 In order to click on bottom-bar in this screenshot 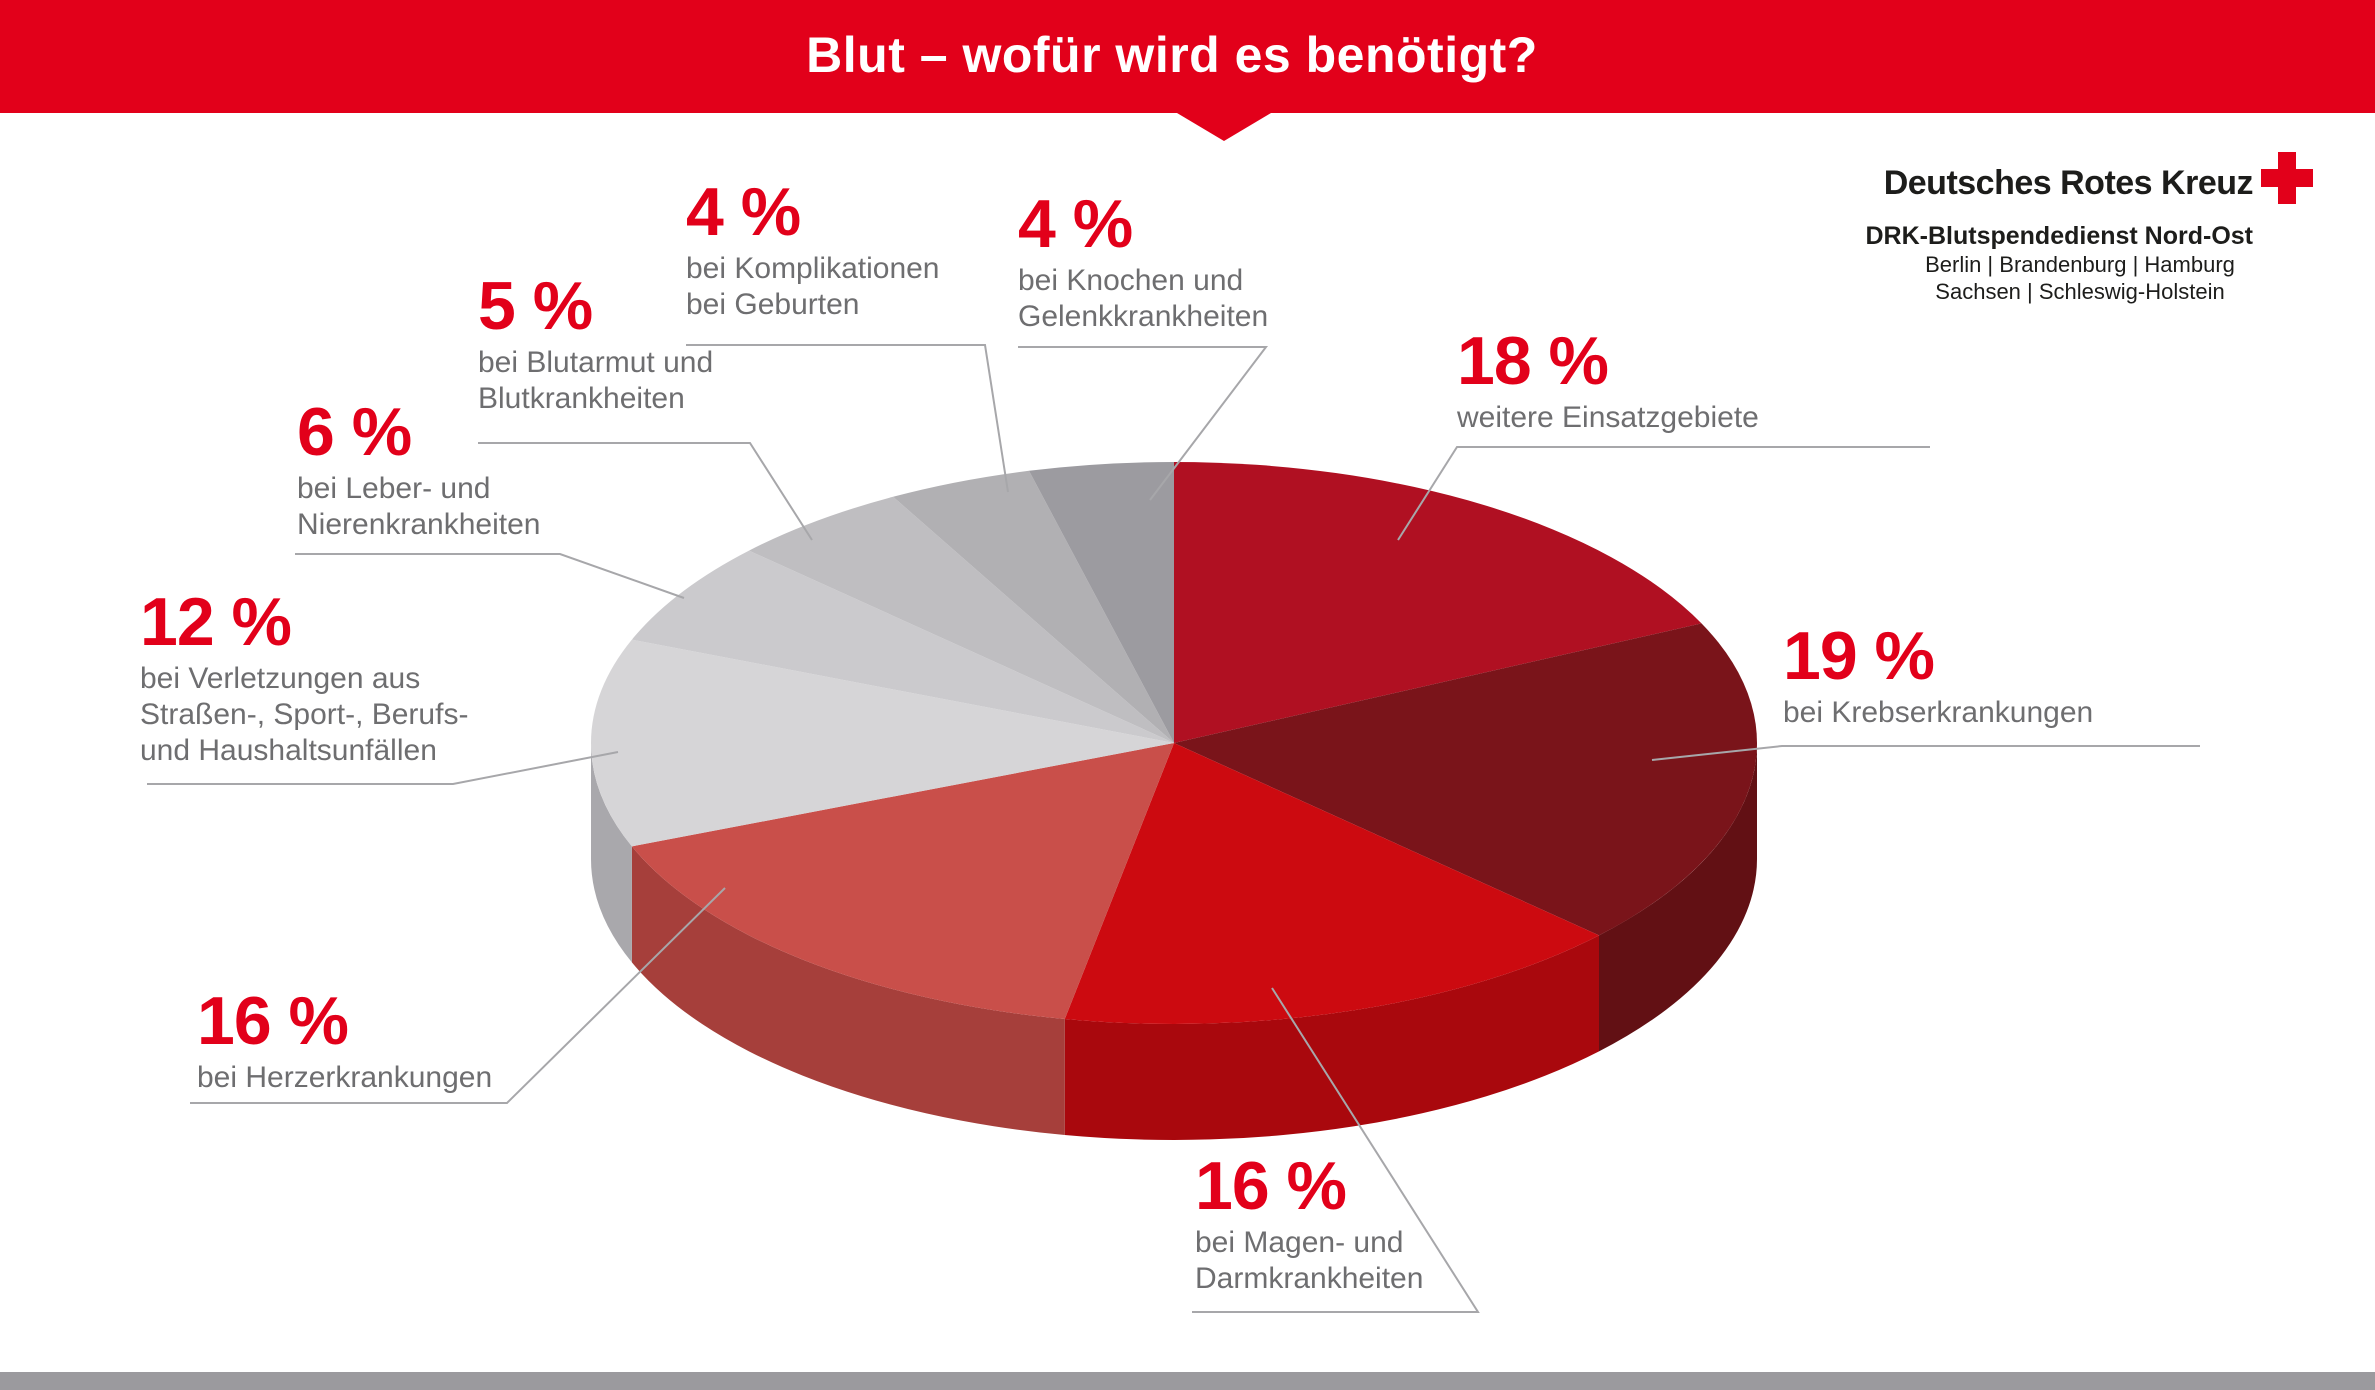, I will do `click(1187, 1381)`.